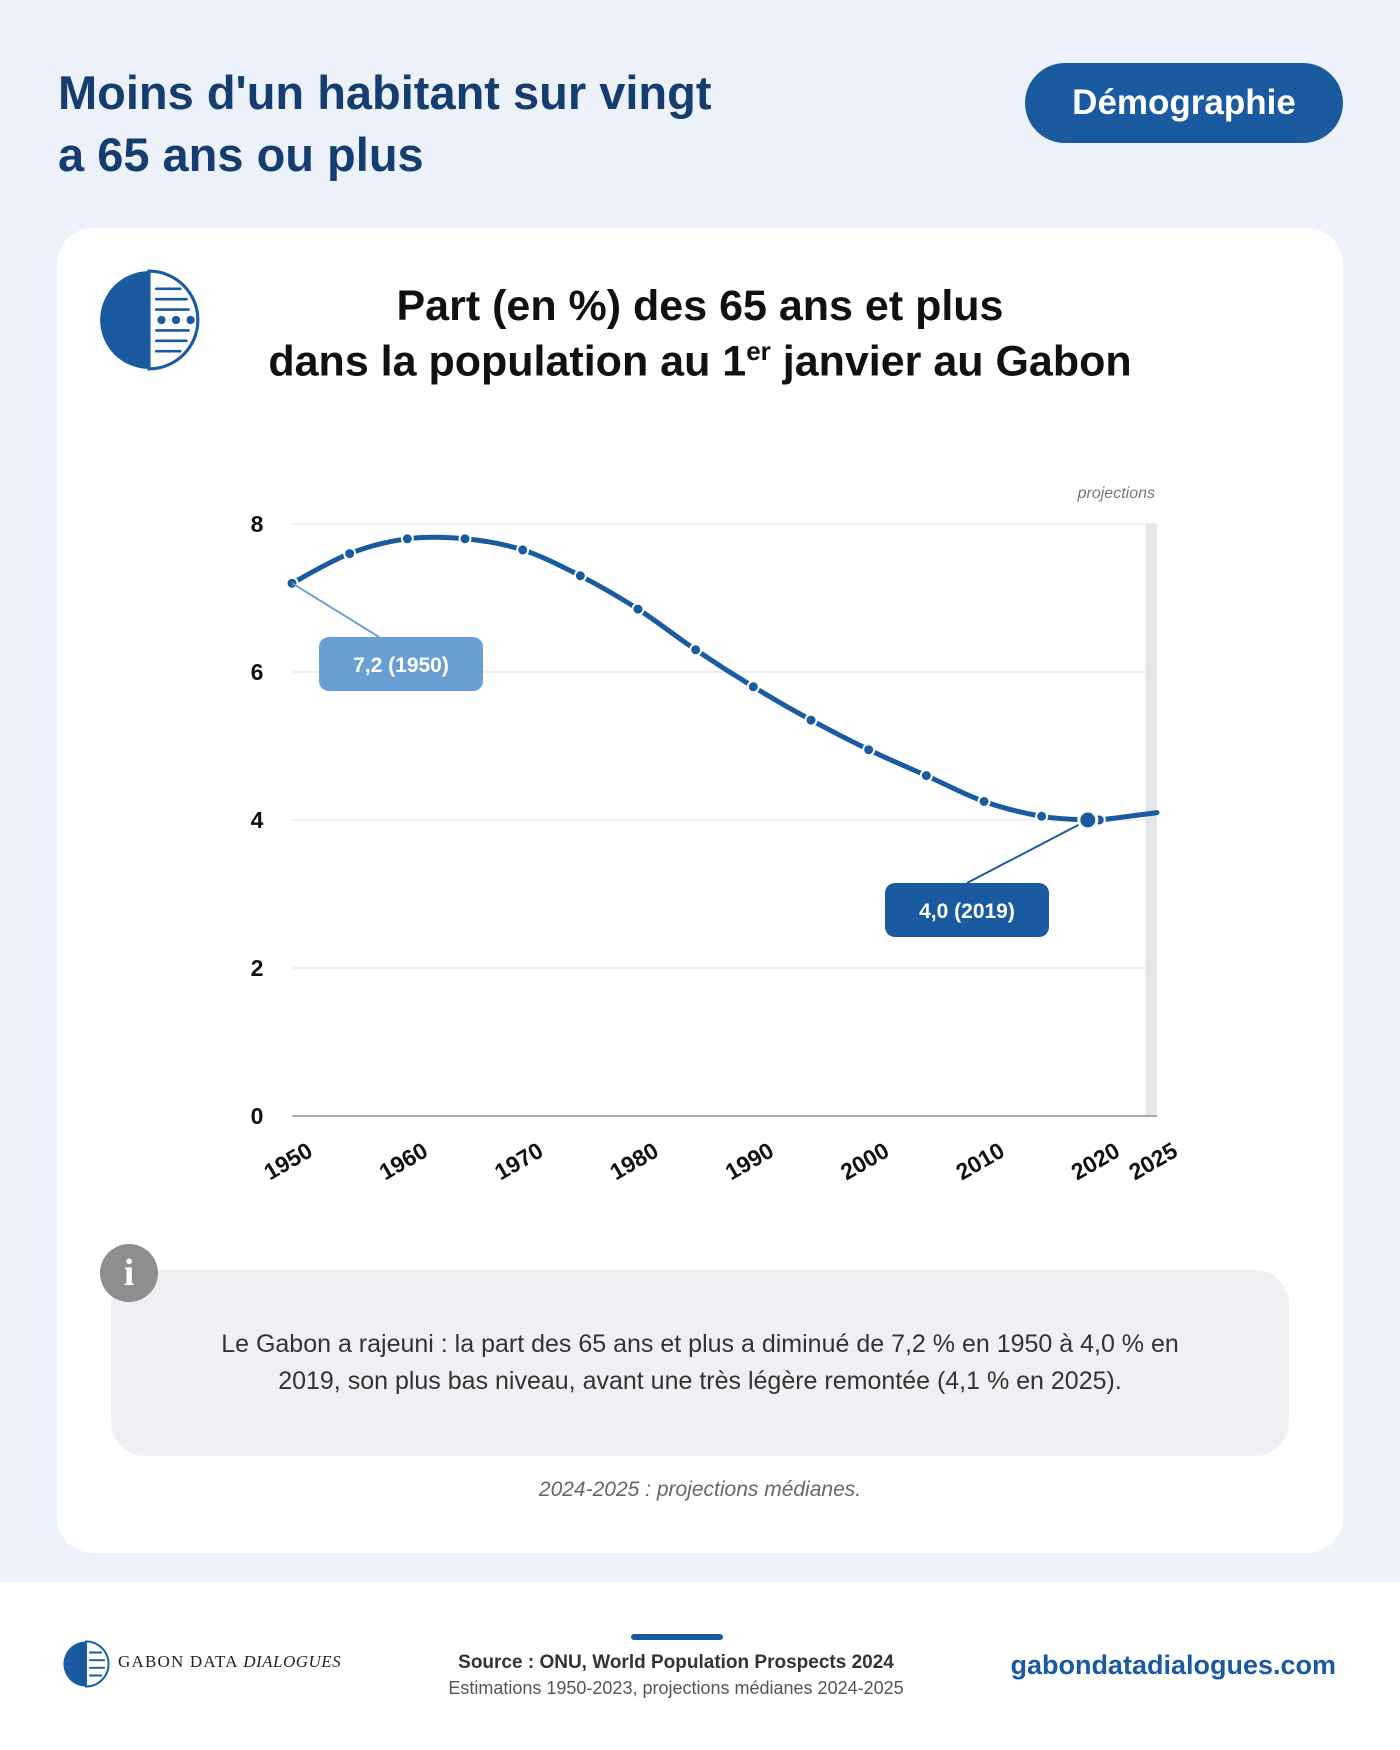  What do you see at coordinates (633, 1161) in the screenshot?
I see `x-tick-label: 1980` at bounding box center [633, 1161].